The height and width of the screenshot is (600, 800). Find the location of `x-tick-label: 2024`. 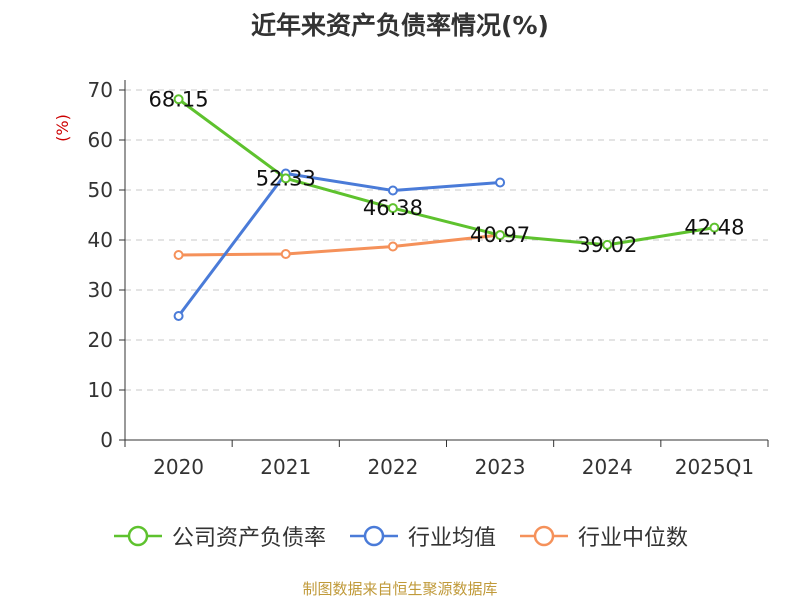

x-tick-label: 2024 is located at coordinates (607, 467).